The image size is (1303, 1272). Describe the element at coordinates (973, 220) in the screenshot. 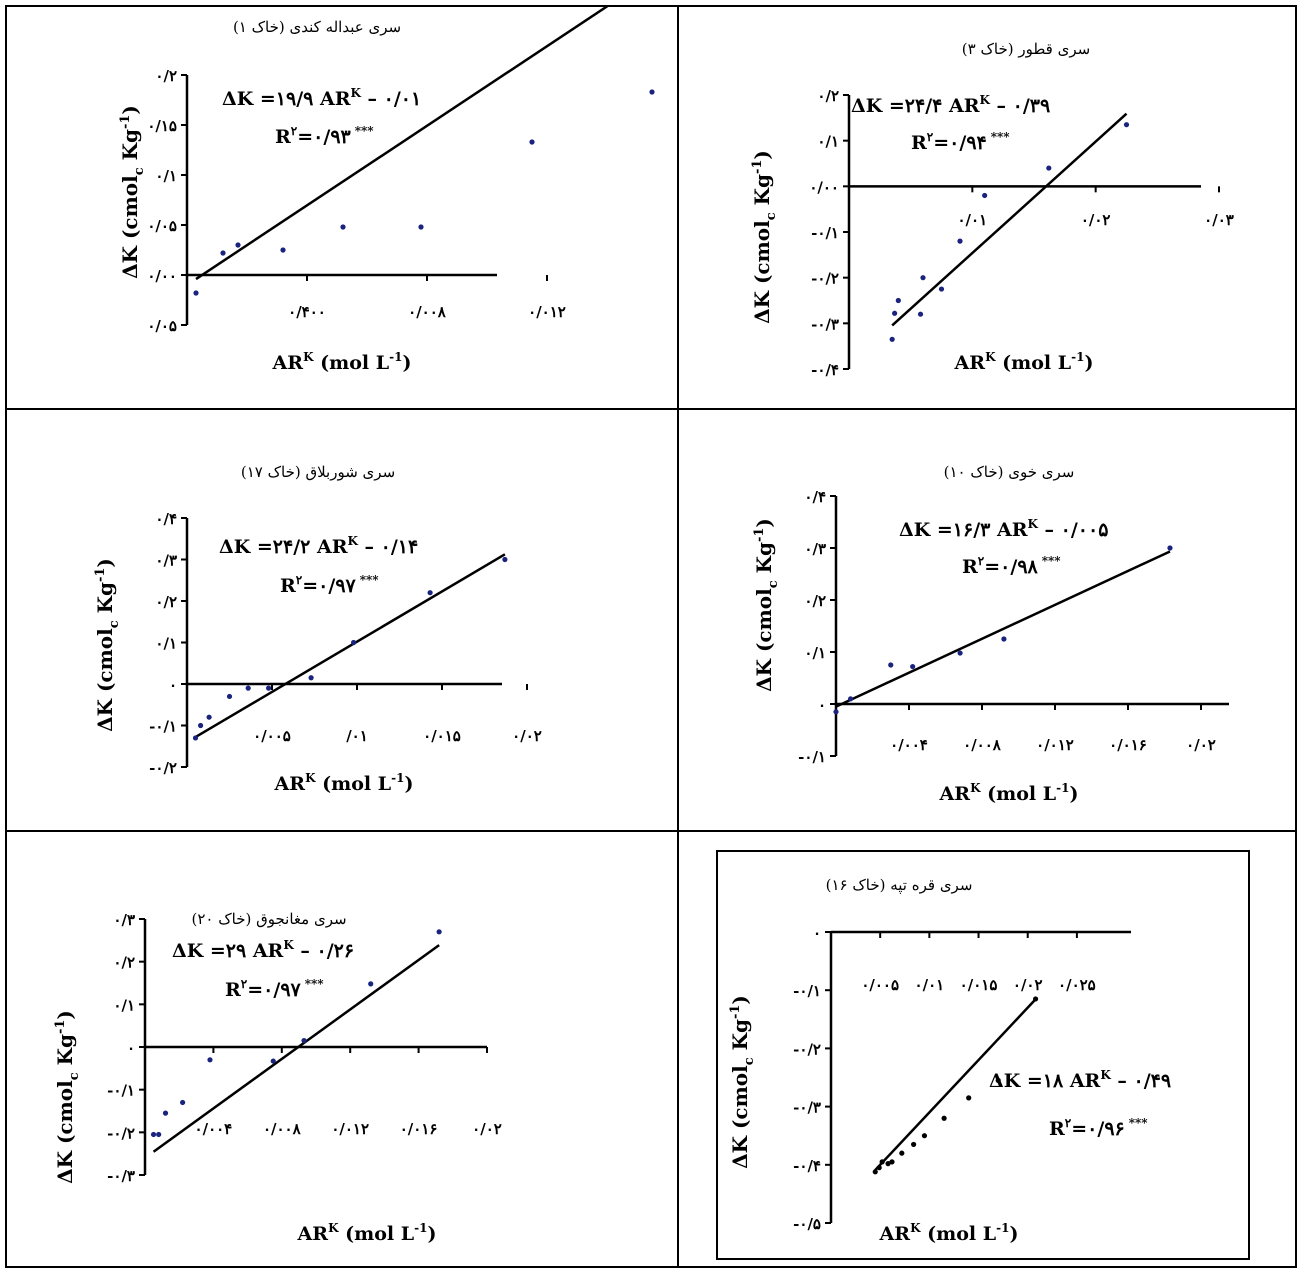

I see `x-tick-label: ۰/۰۱` at that location.